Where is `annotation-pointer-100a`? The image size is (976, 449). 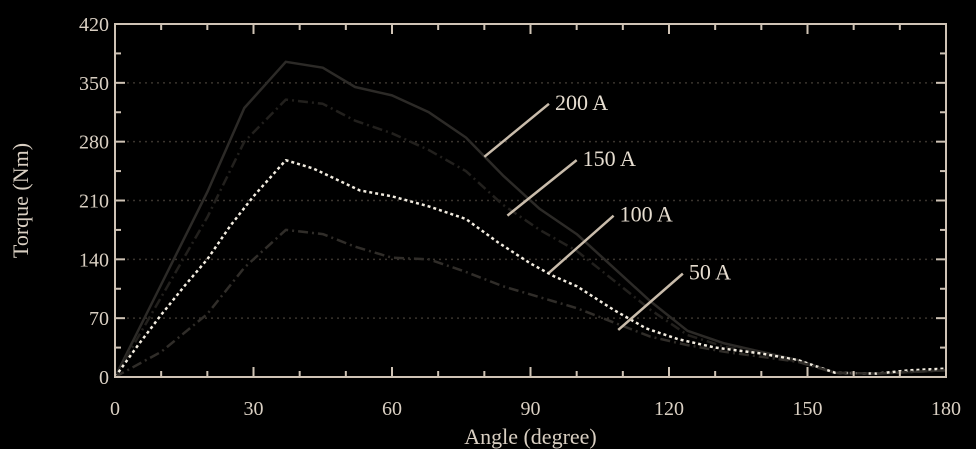 annotation-pointer-100a is located at coordinates (581, 244).